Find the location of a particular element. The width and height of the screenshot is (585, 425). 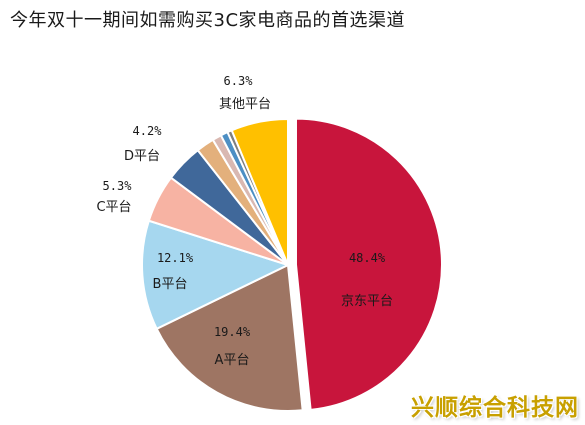

slice-category-label: 京东平台 is located at coordinates (367, 301).